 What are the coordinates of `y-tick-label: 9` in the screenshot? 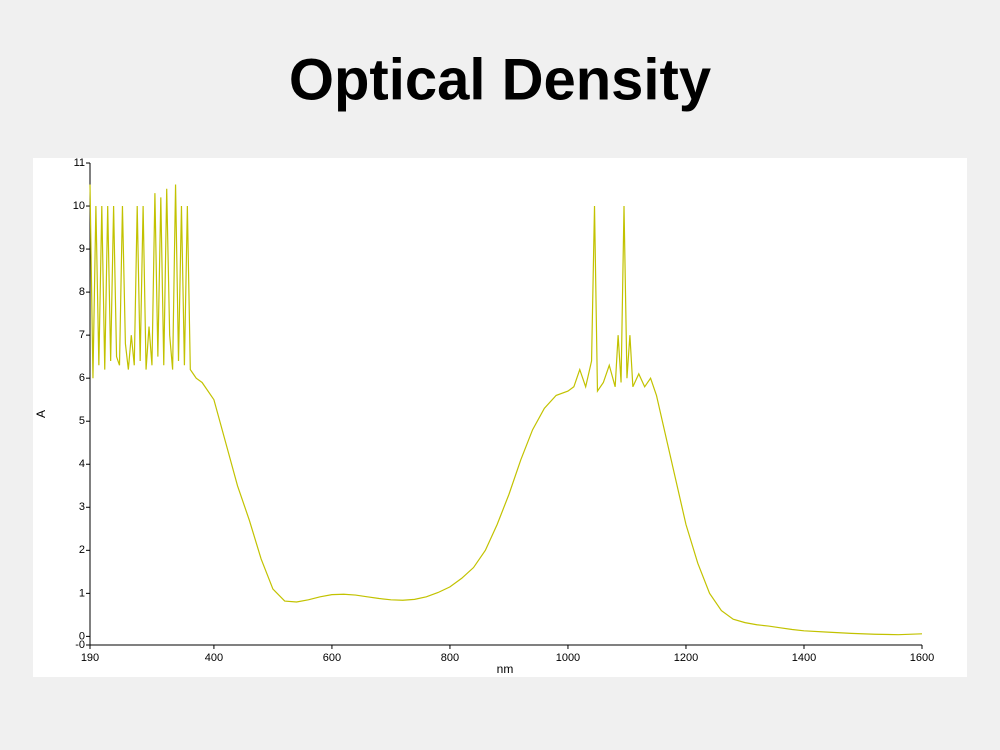 It's located at (82, 249).